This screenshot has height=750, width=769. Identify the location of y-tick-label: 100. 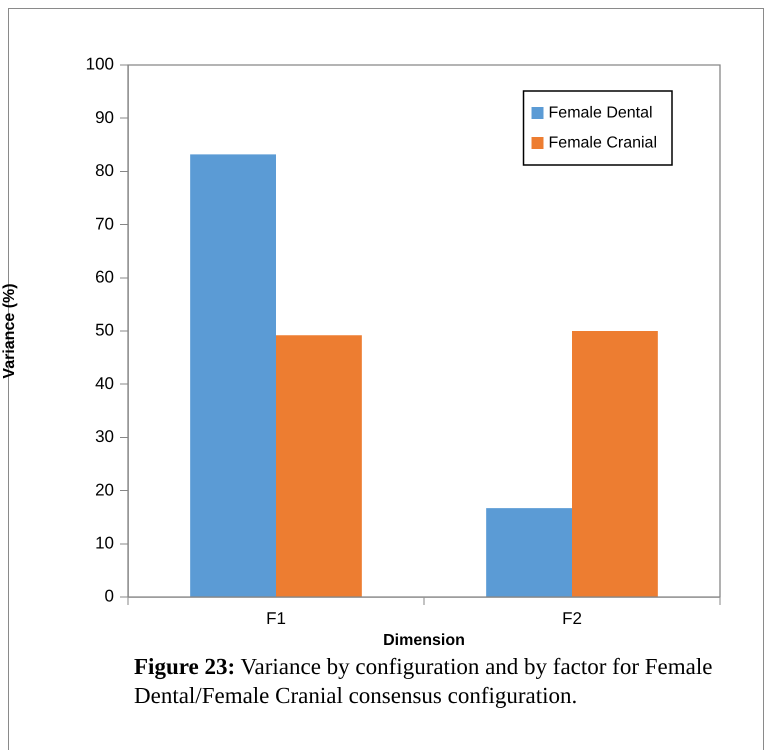
(100, 64).